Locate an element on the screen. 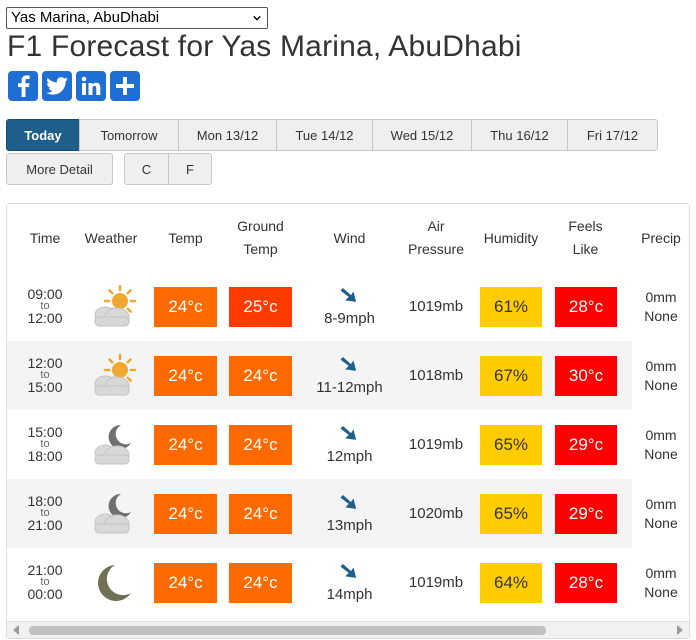 The image size is (696, 640). feels-like-value: 28°c is located at coordinates (586, 582).